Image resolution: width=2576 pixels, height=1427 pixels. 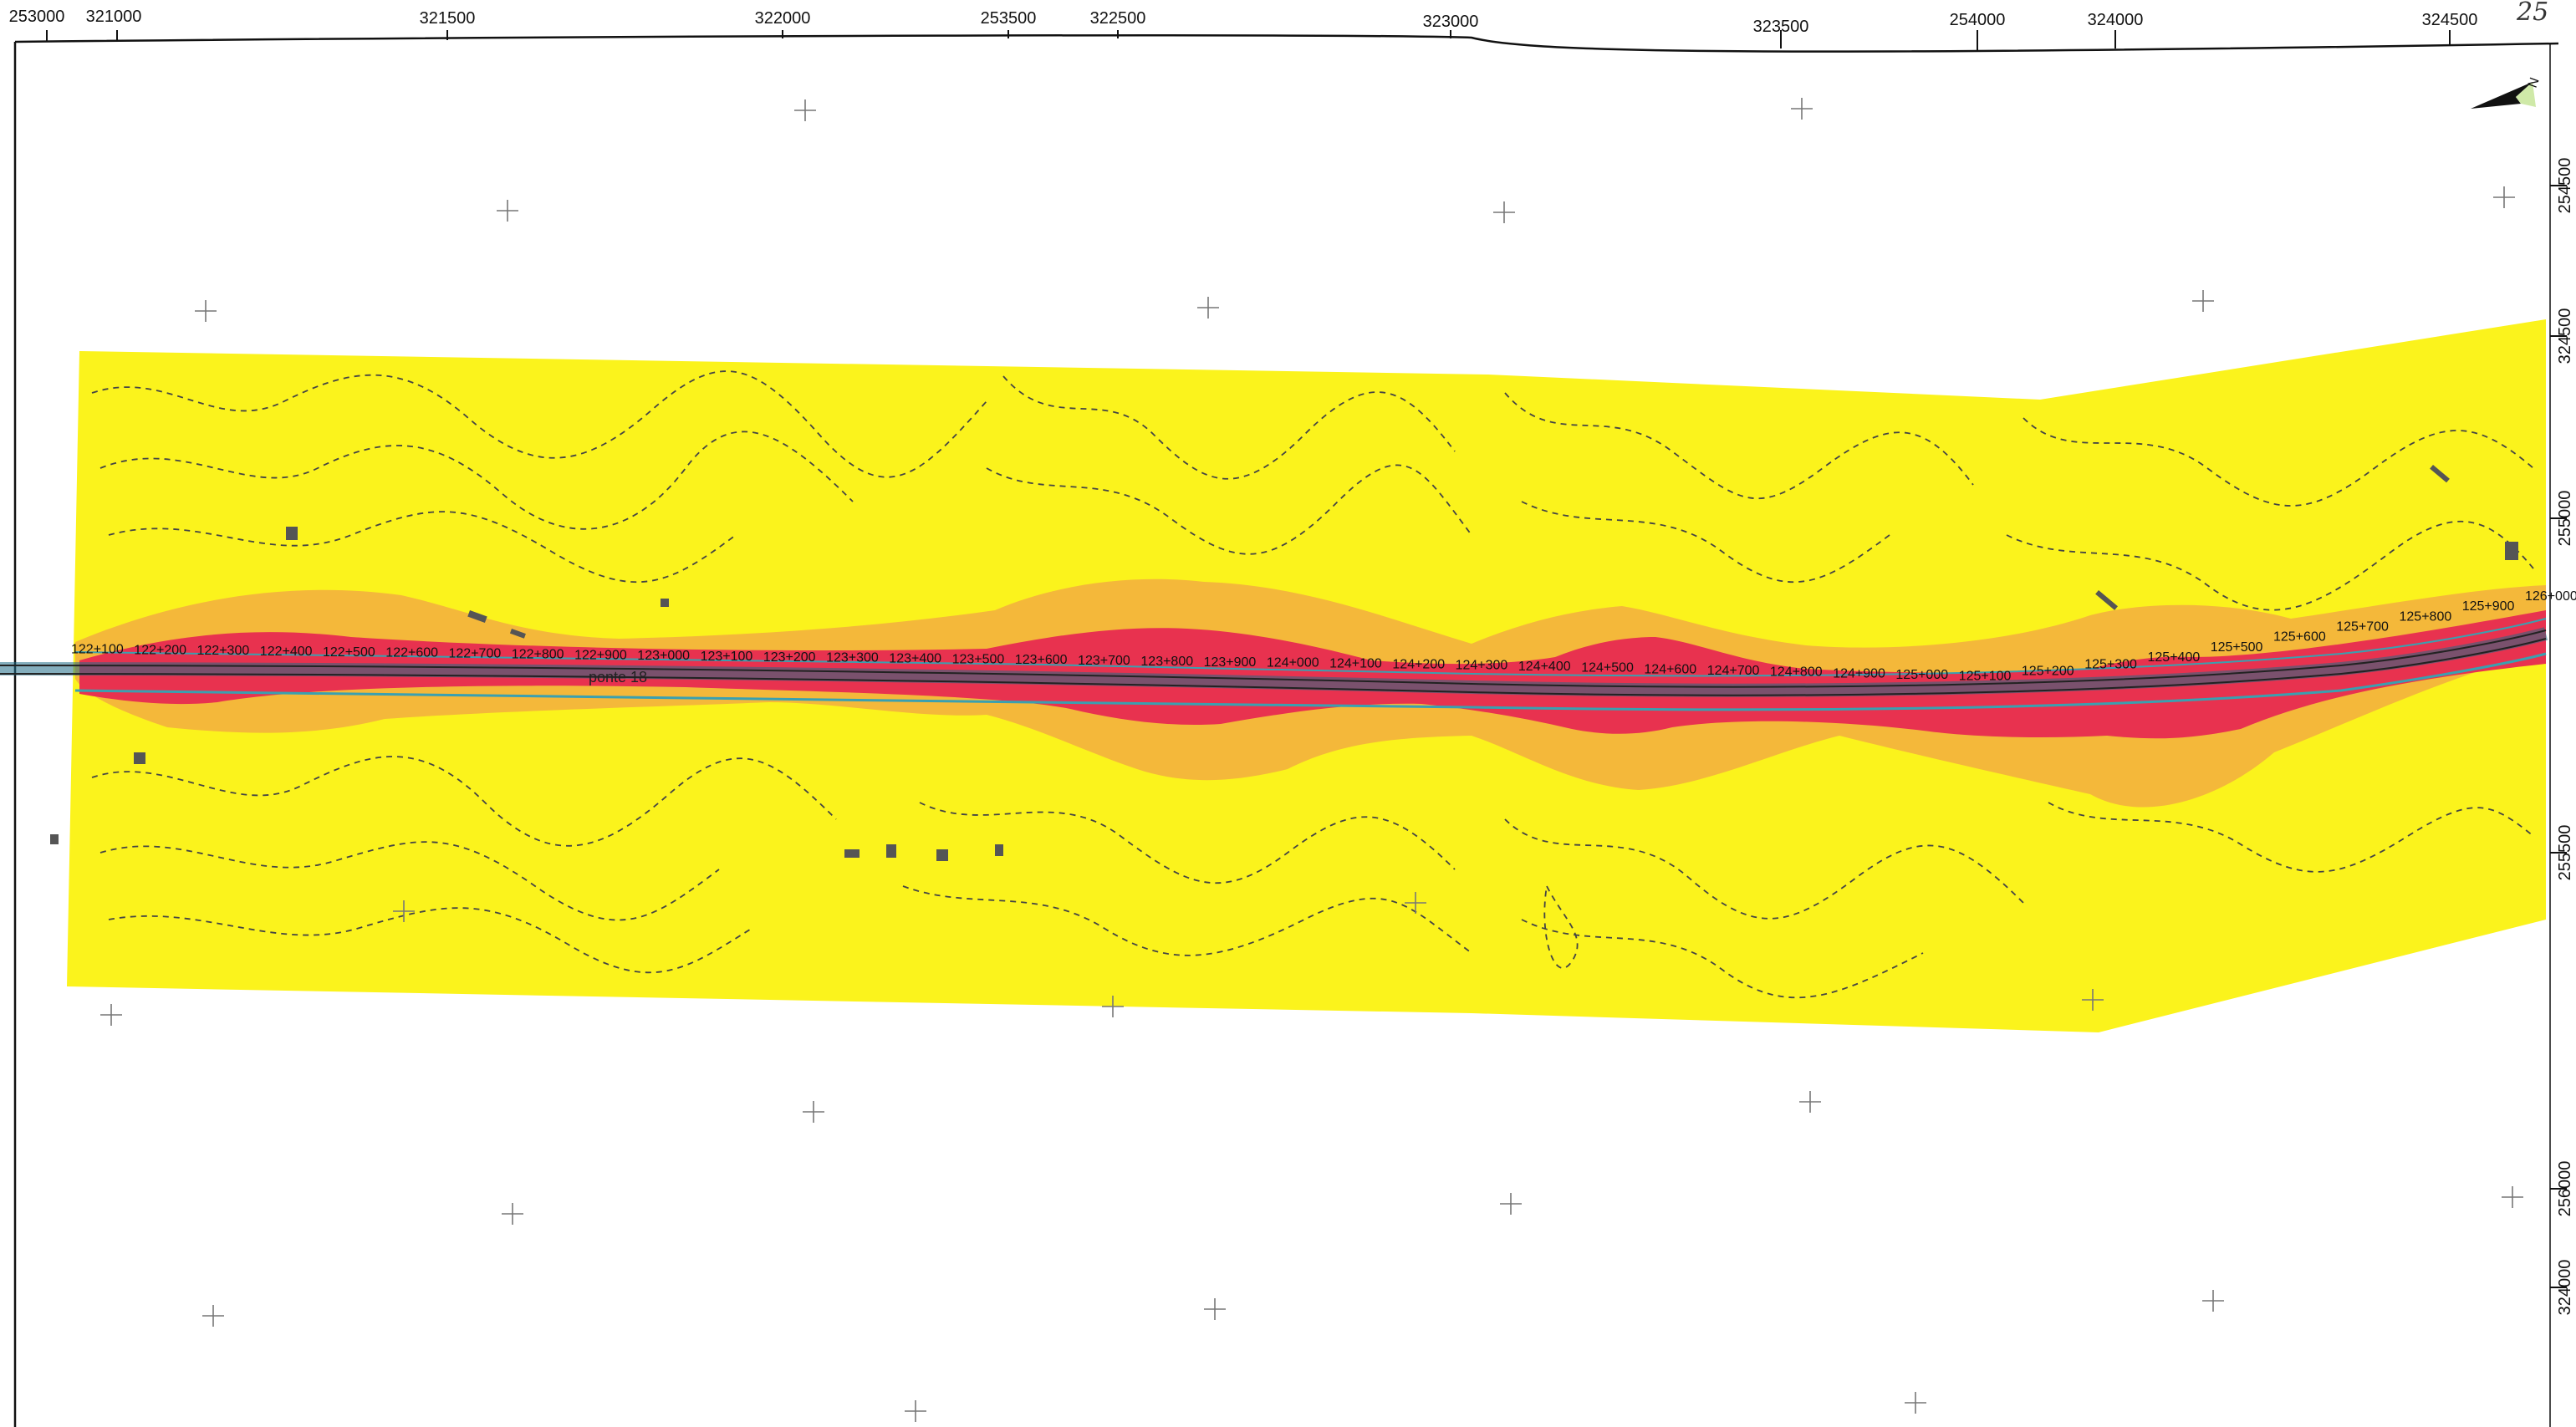 I want to click on place-label: ponte 18, so click(x=618, y=677).